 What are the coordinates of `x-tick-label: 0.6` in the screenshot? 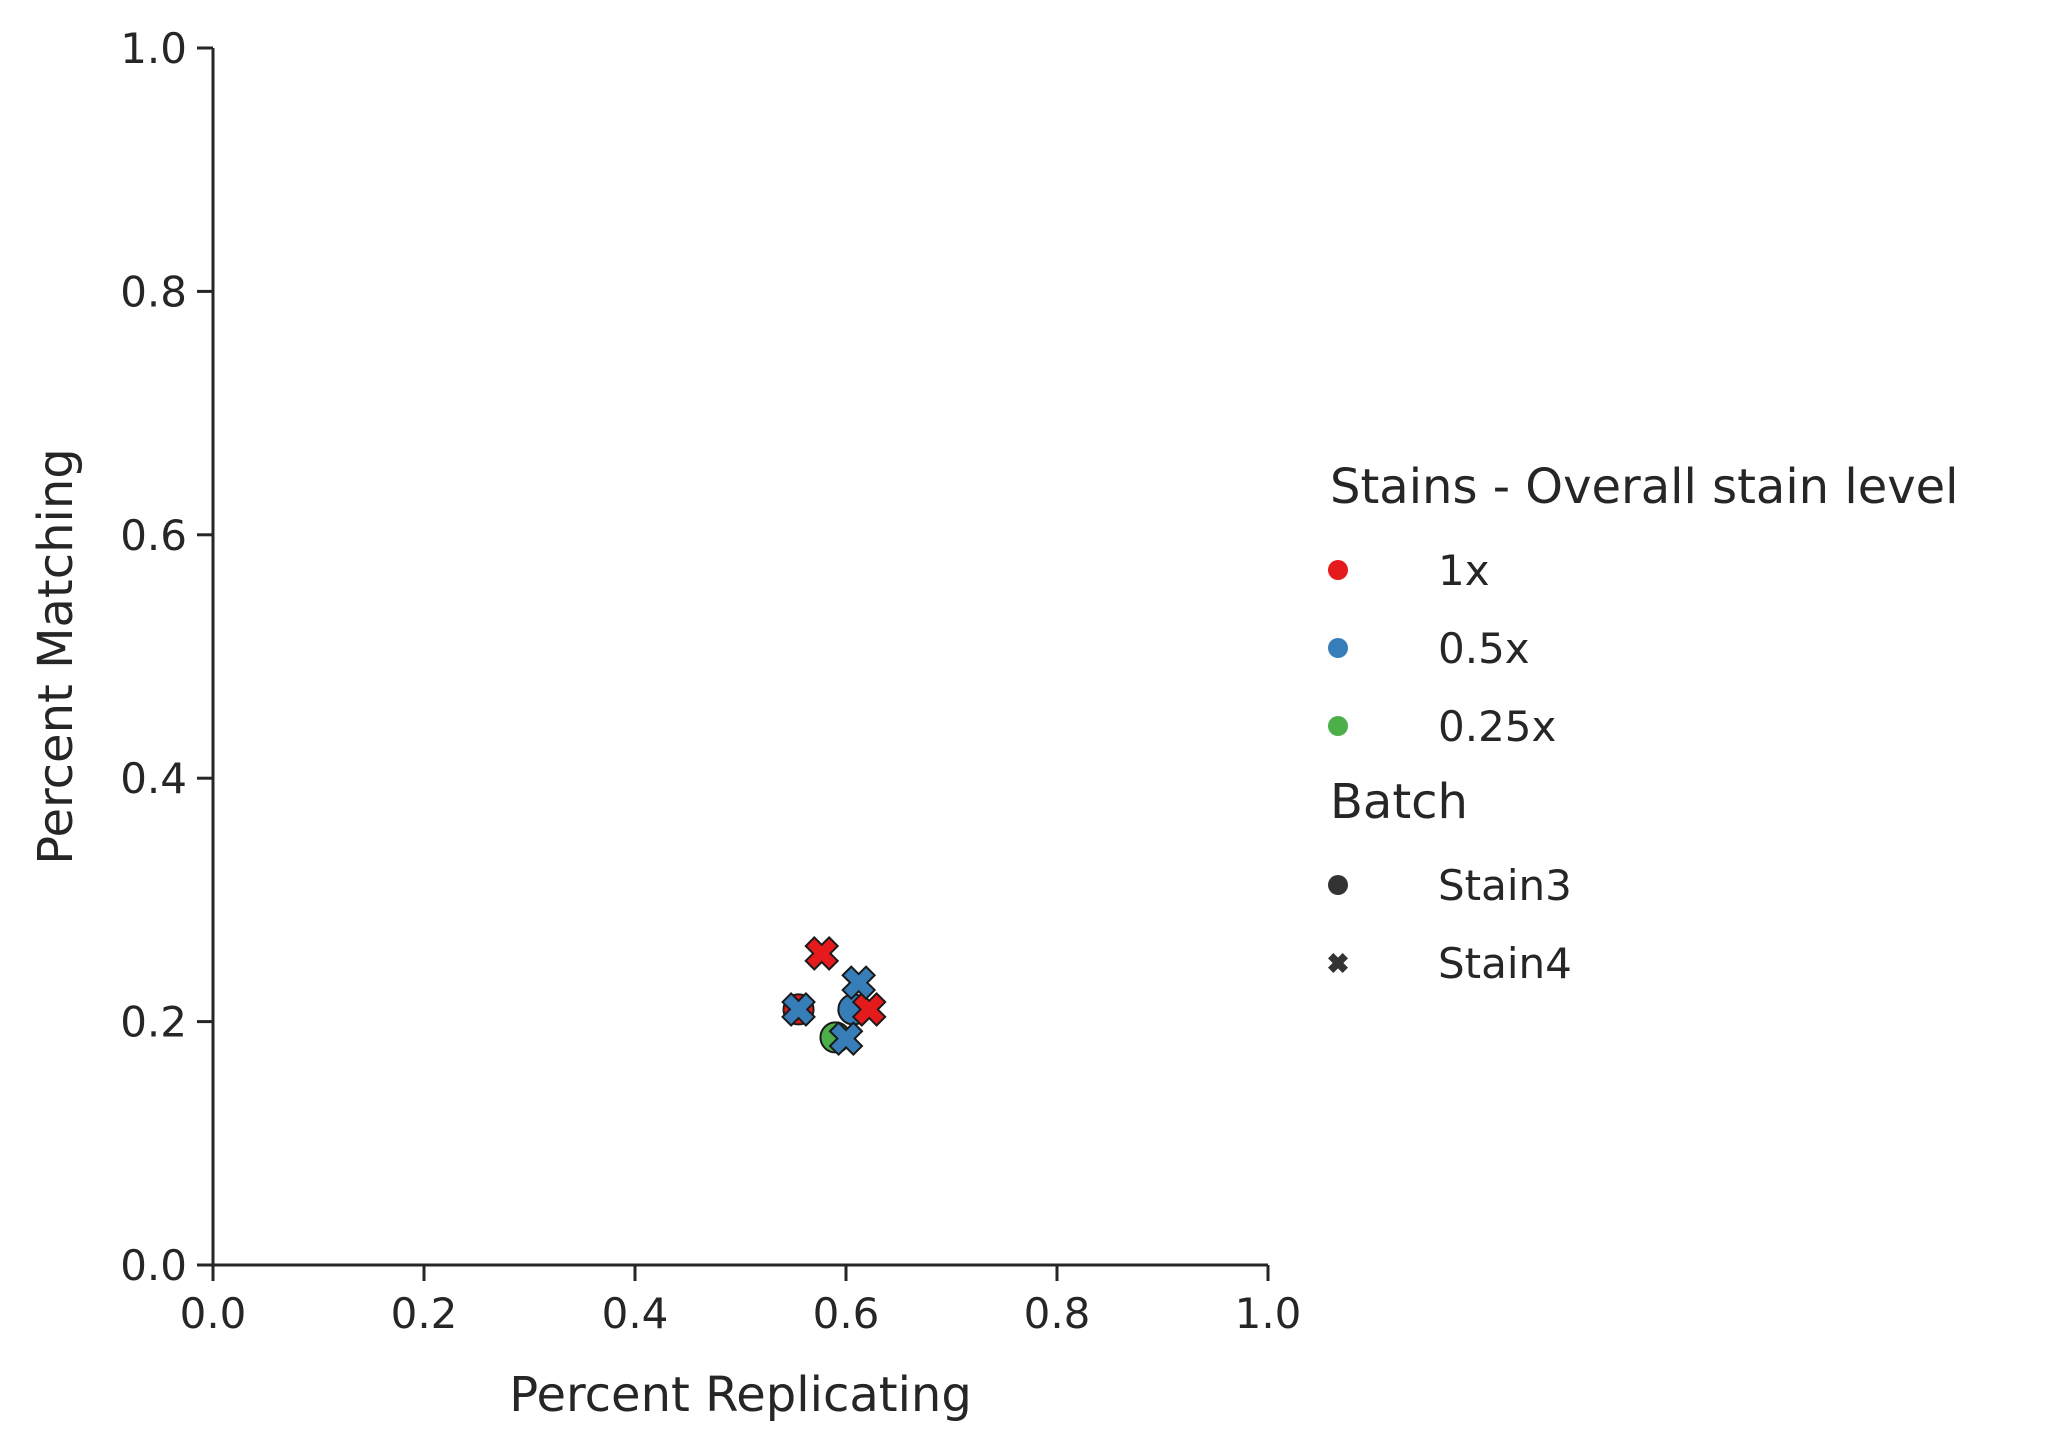 It's located at (846, 1313).